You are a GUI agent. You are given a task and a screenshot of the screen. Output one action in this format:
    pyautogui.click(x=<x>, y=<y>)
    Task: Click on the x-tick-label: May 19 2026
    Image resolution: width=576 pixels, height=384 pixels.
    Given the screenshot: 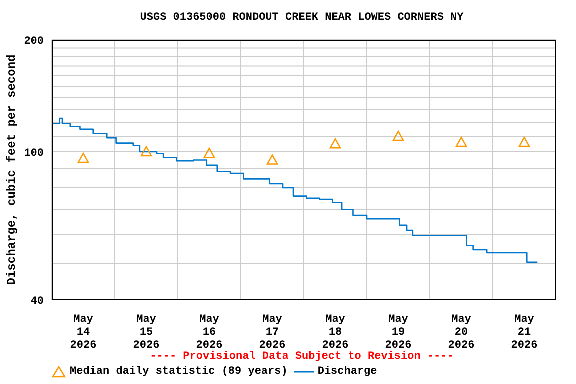 What is the action you would take?
    pyautogui.click(x=398, y=333)
    